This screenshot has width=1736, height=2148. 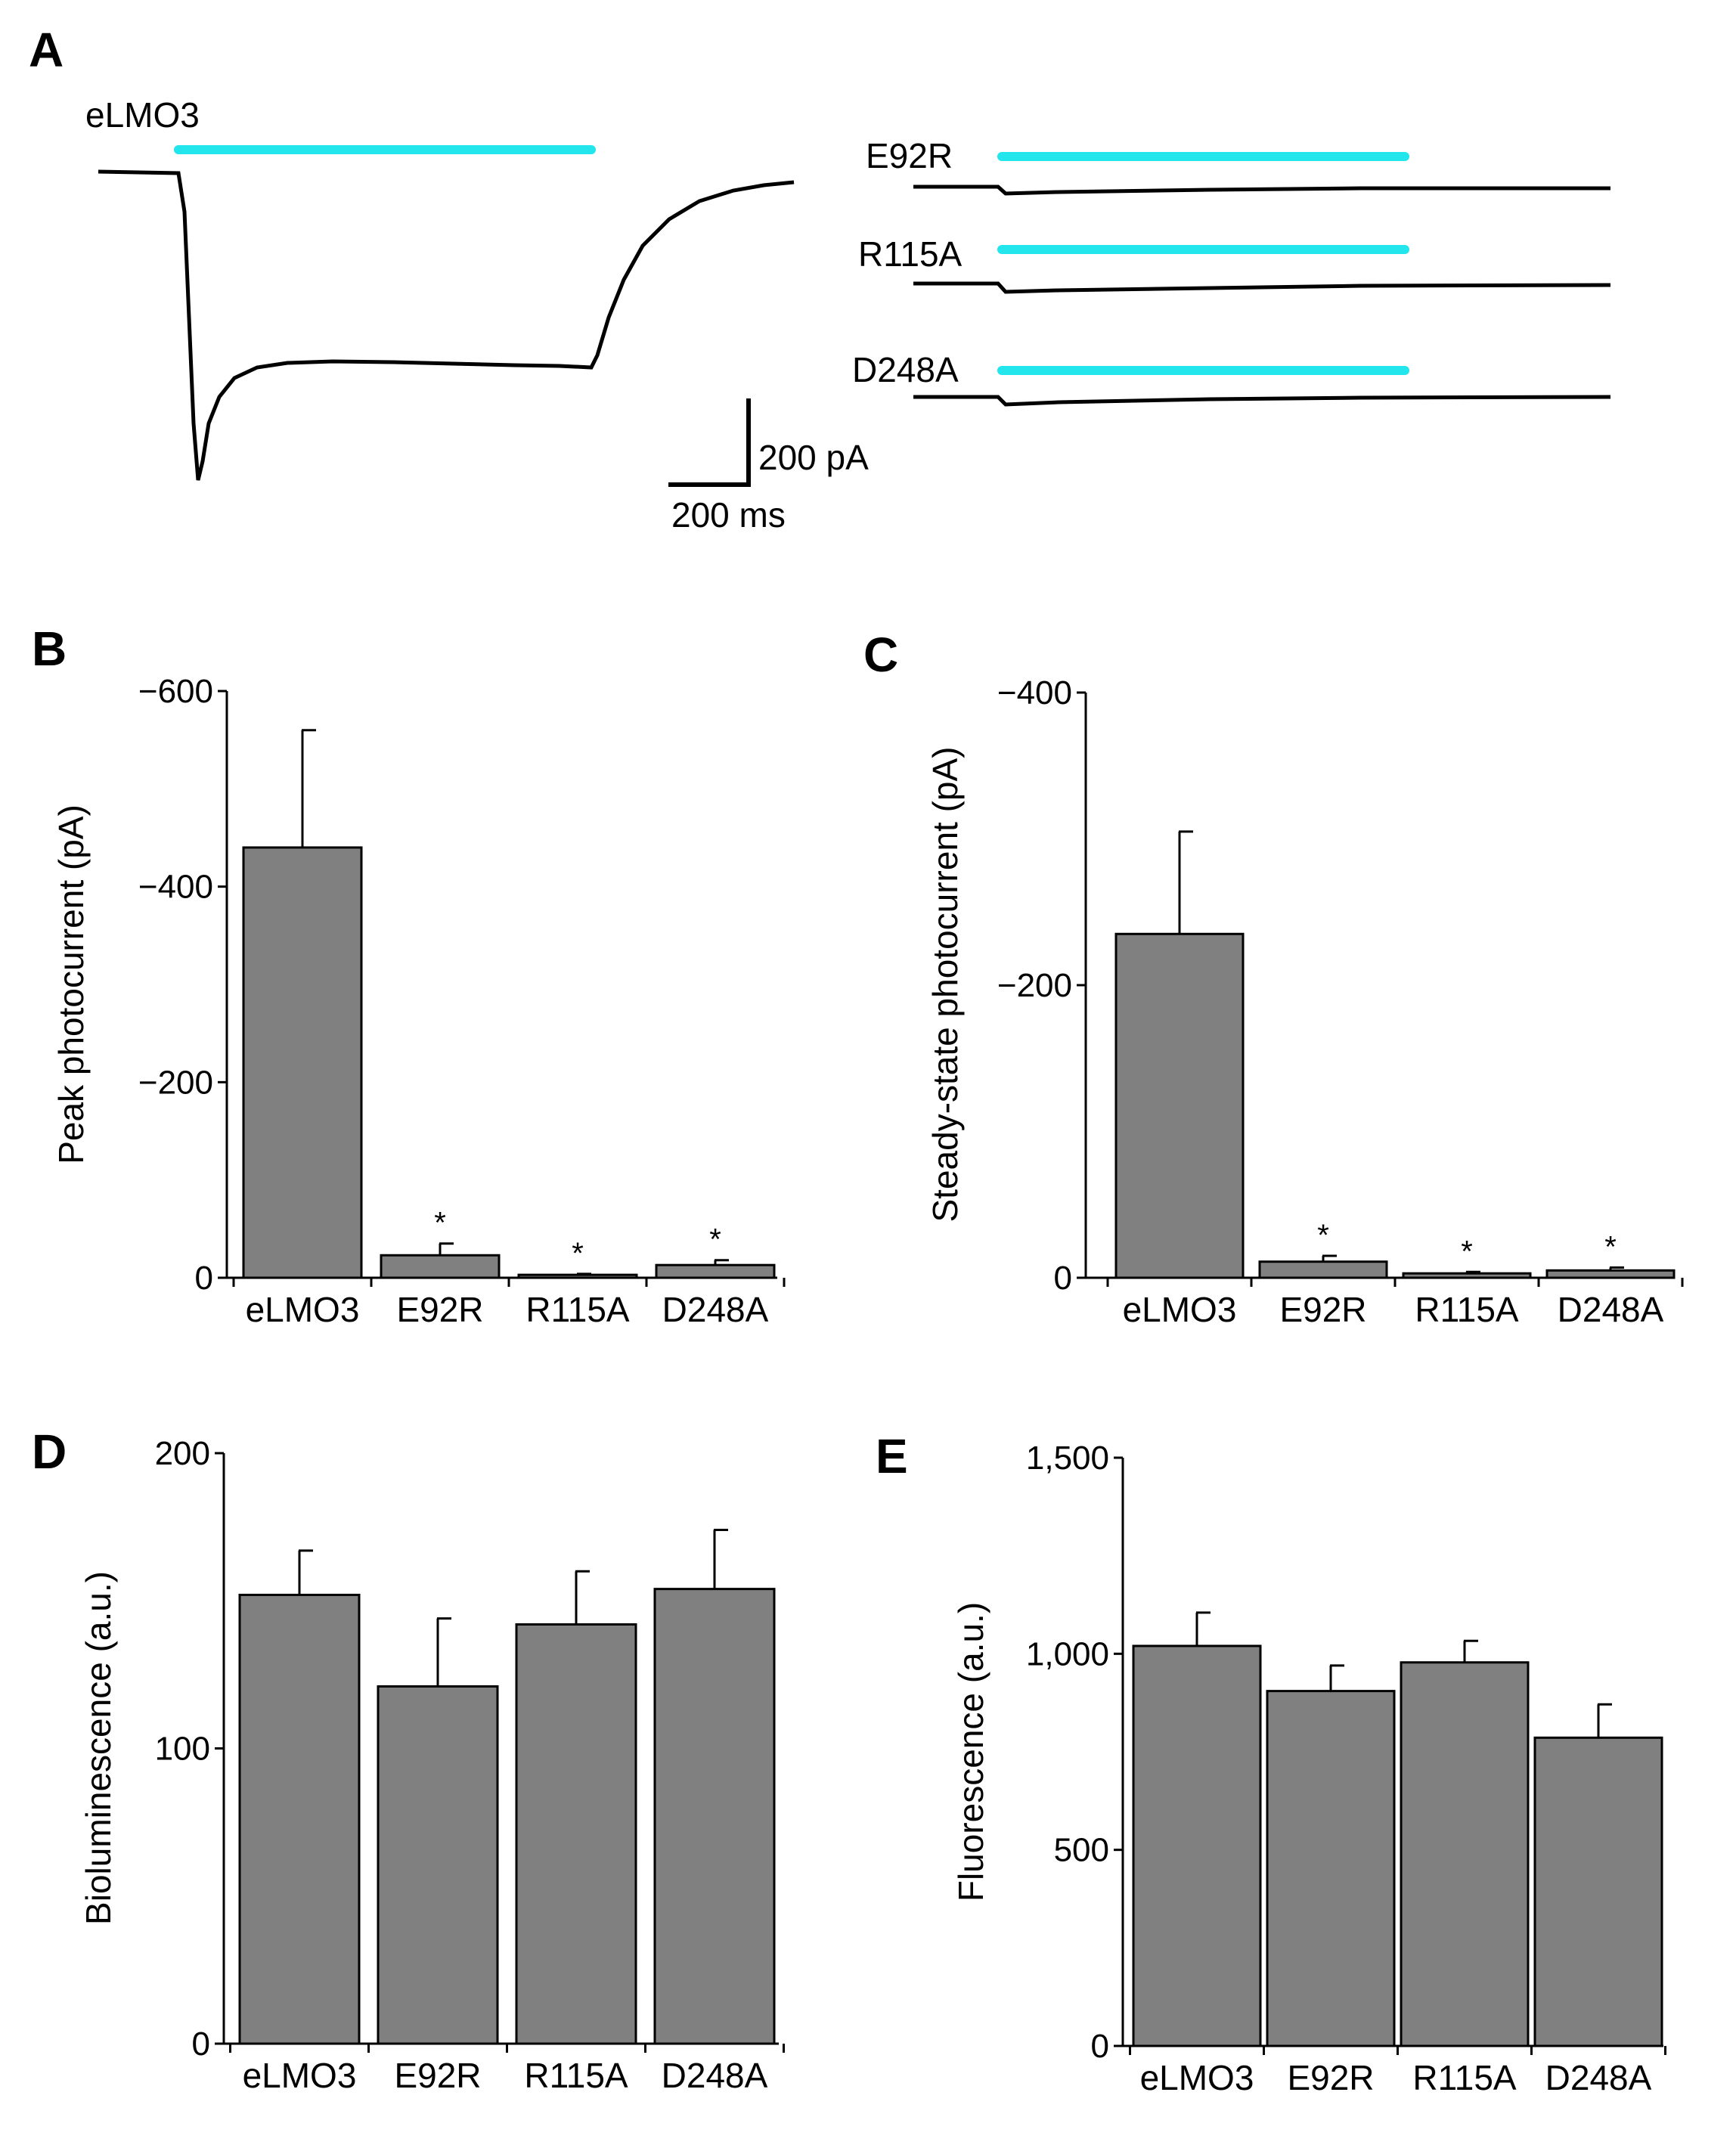 What do you see at coordinates (175, 691) in the screenshot?
I see `y-tick-label-b: −600` at bounding box center [175, 691].